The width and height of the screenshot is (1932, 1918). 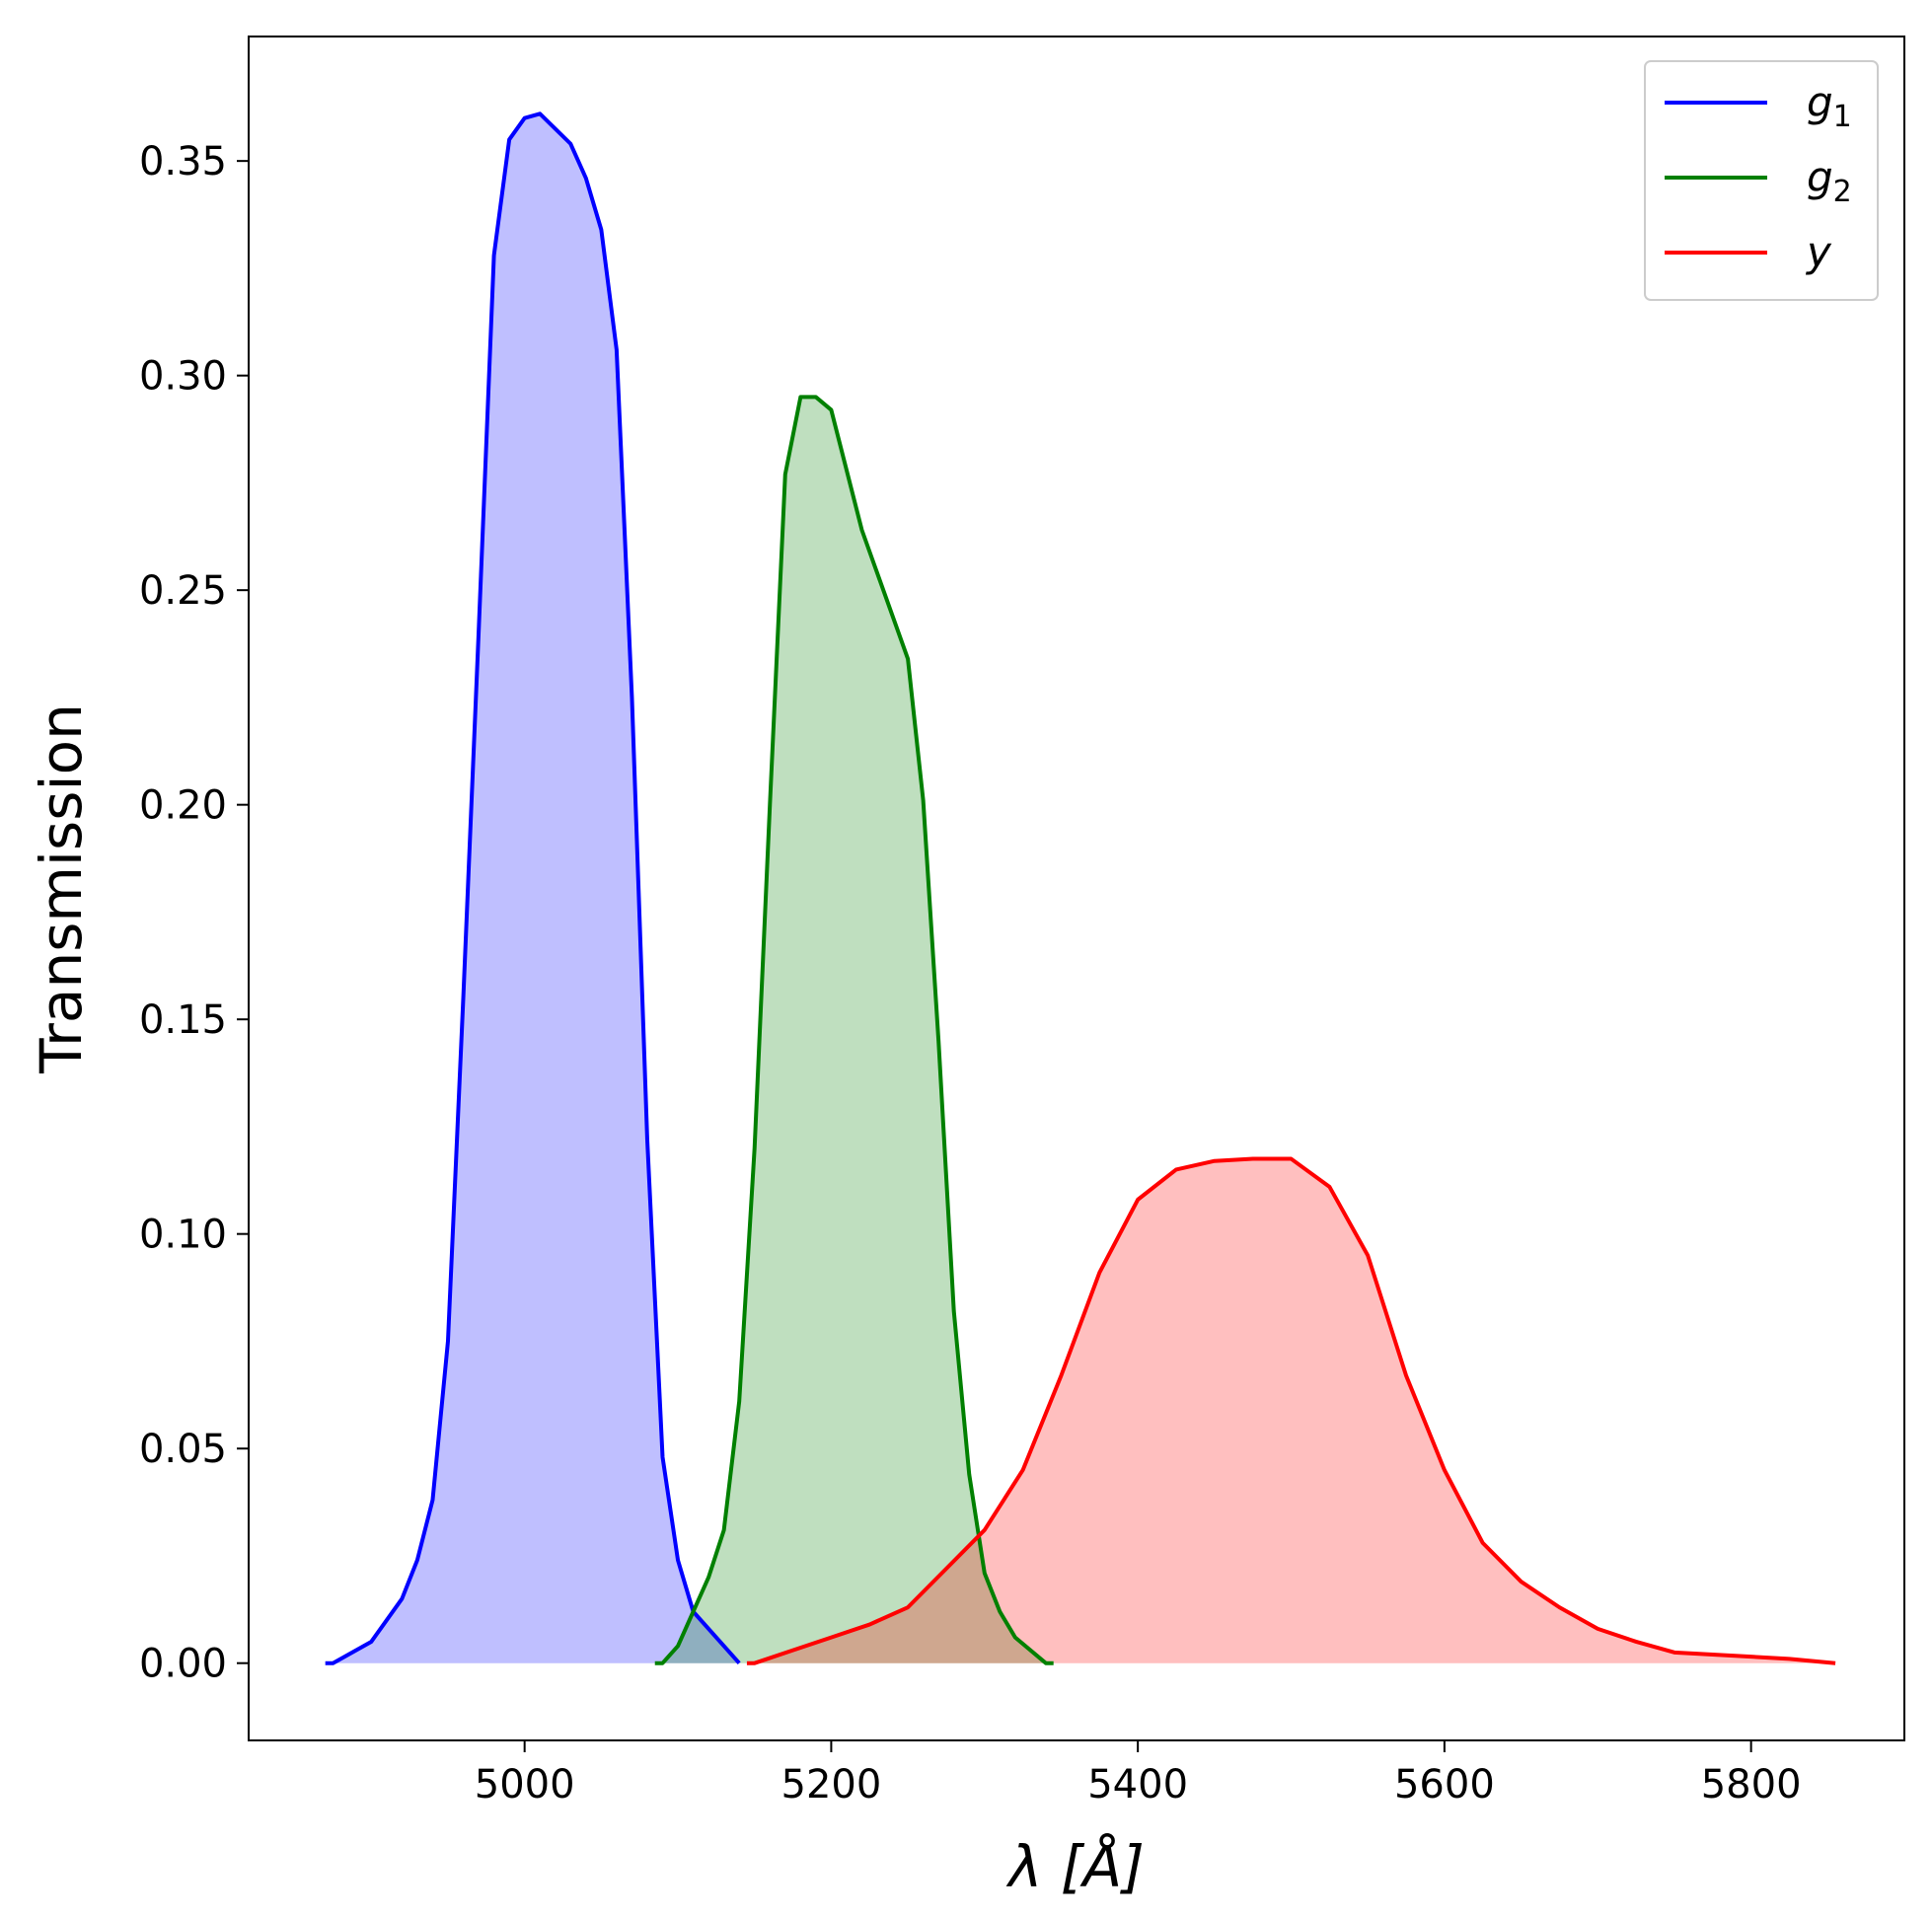 I want to click on legend-label: y, so click(x=1818, y=252).